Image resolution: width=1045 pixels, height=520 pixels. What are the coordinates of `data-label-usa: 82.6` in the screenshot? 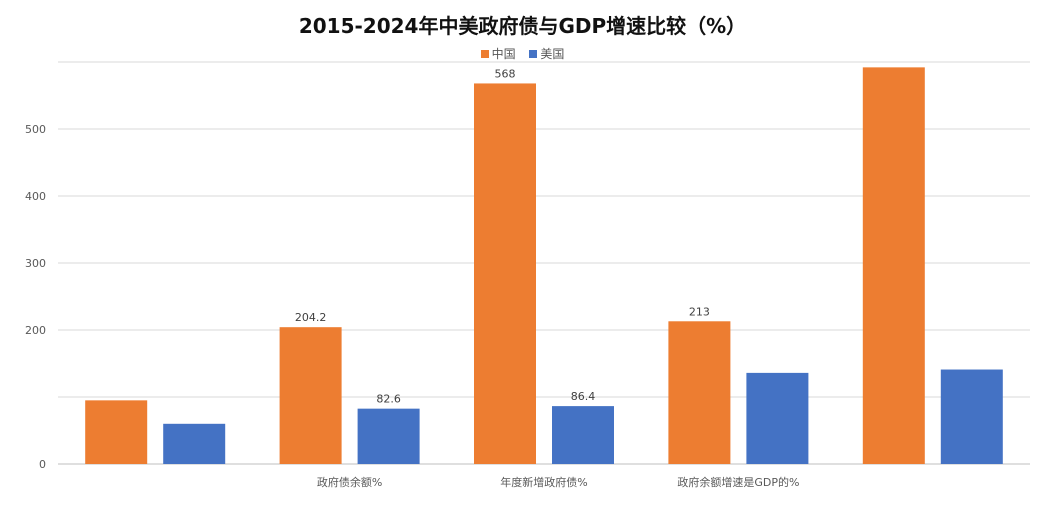 It's located at (388, 399).